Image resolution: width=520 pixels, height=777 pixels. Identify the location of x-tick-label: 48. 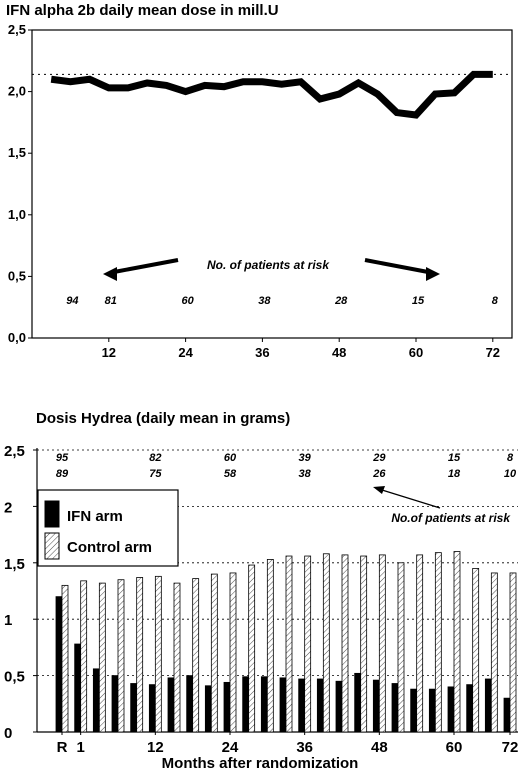
(339, 352).